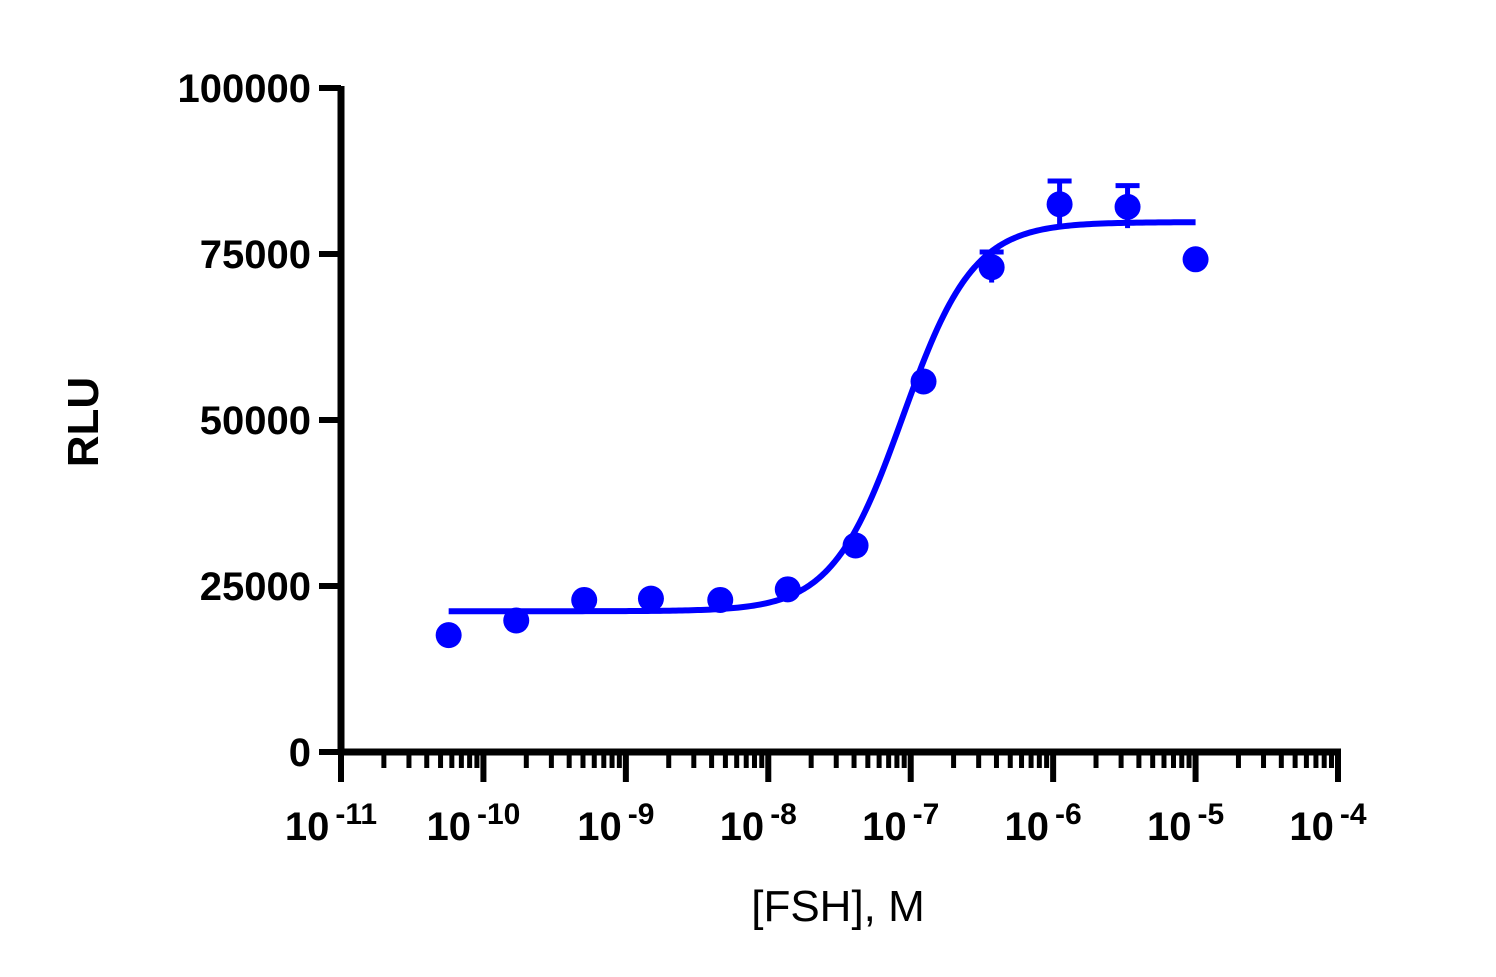  I want to click on x-tick-label: 10 -8, so click(758, 823).